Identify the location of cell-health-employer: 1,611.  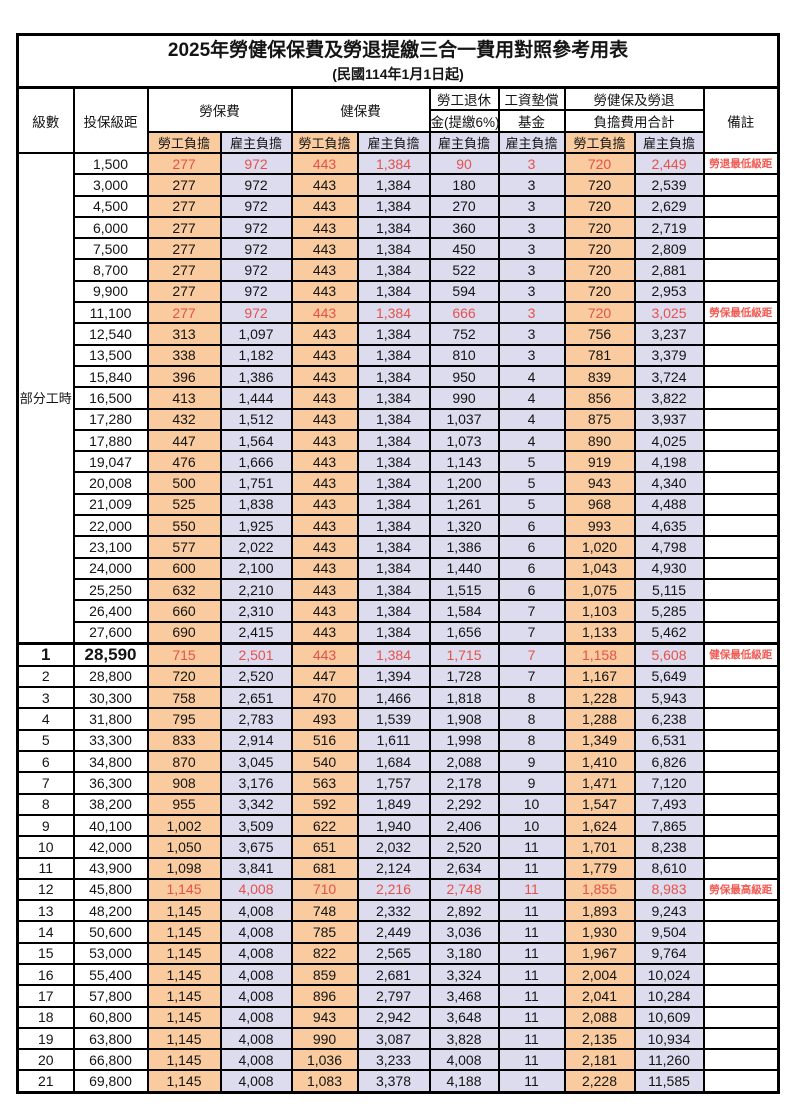
(393, 740).